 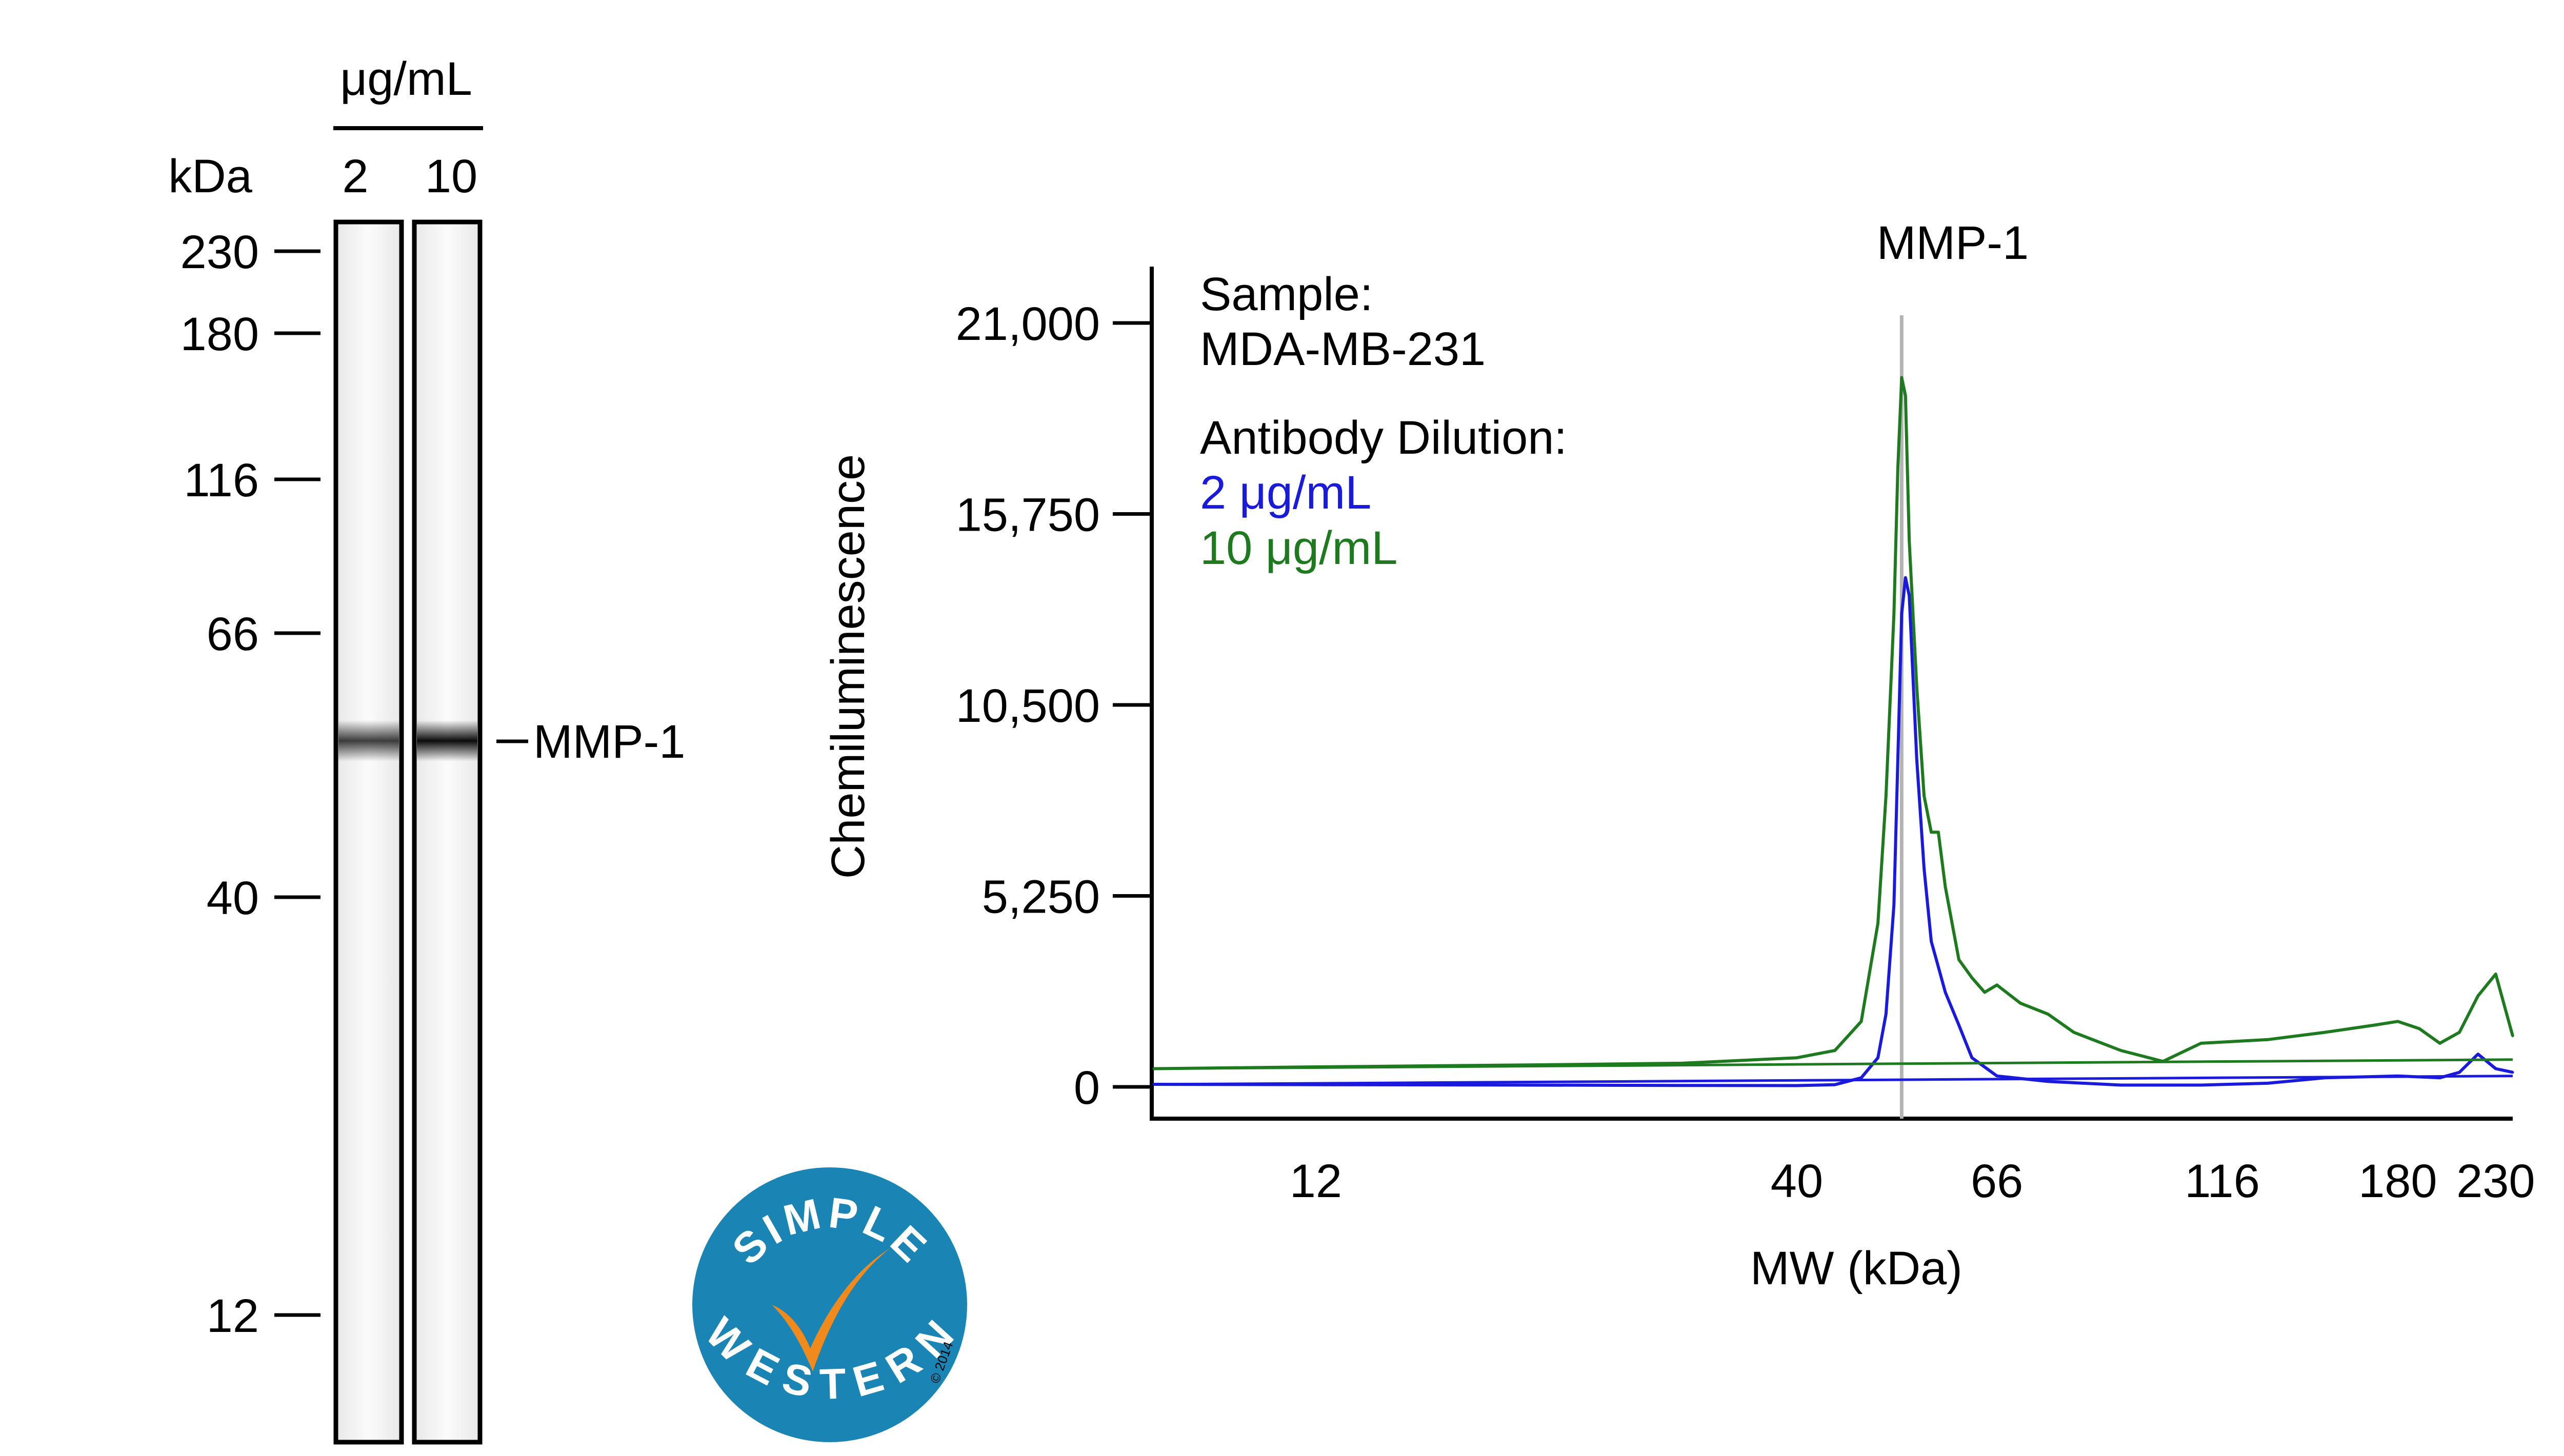 What do you see at coordinates (1953, 243) in the screenshot?
I see `chart-title: MMP-1` at bounding box center [1953, 243].